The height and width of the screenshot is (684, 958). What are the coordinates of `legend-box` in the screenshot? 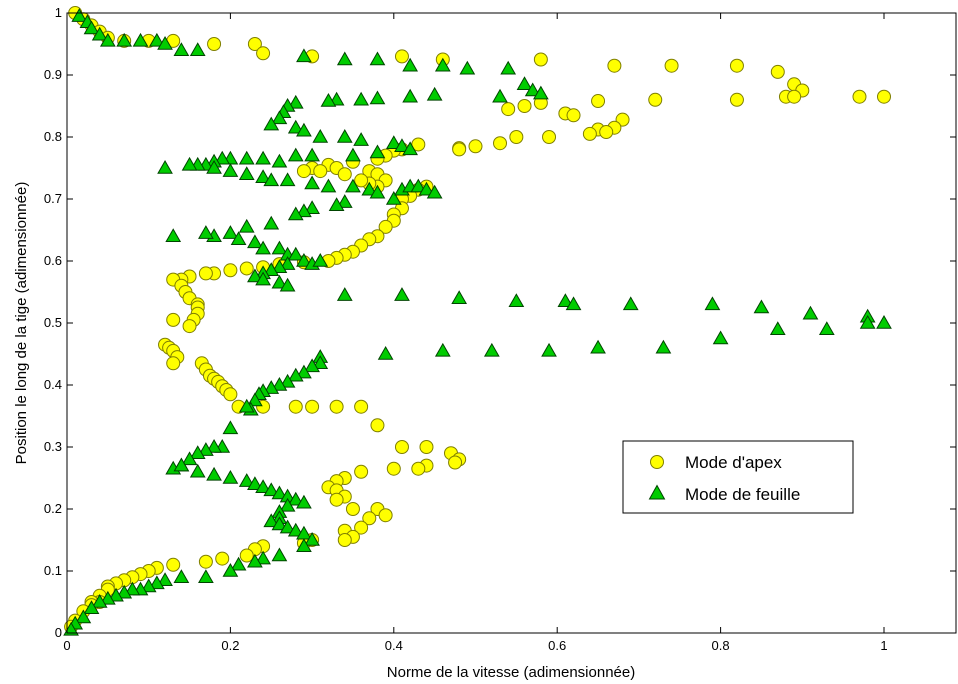 It's located at (738, 477).